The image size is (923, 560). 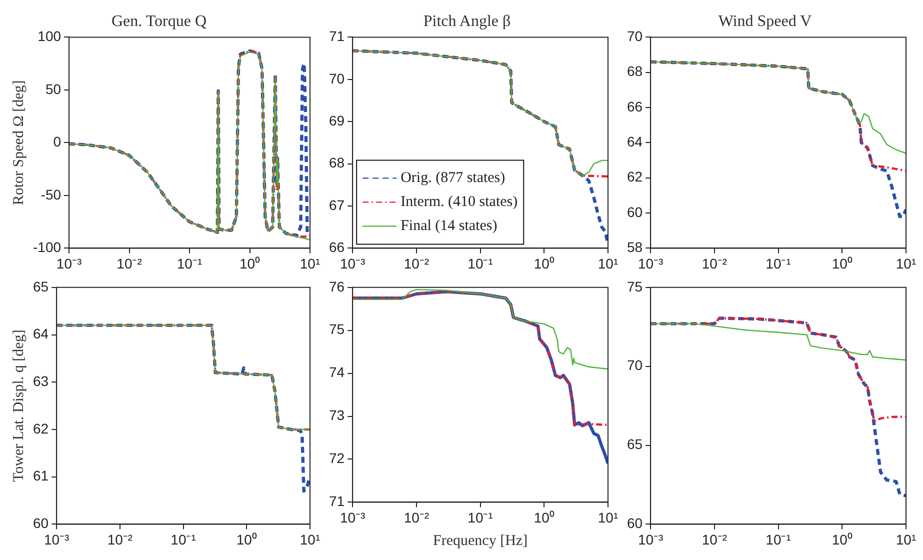 What do you see at coordinates (453, 178) in the screenshot?
I see `legend-label: Orig. (877 states)` at bounding box center [453, 178].